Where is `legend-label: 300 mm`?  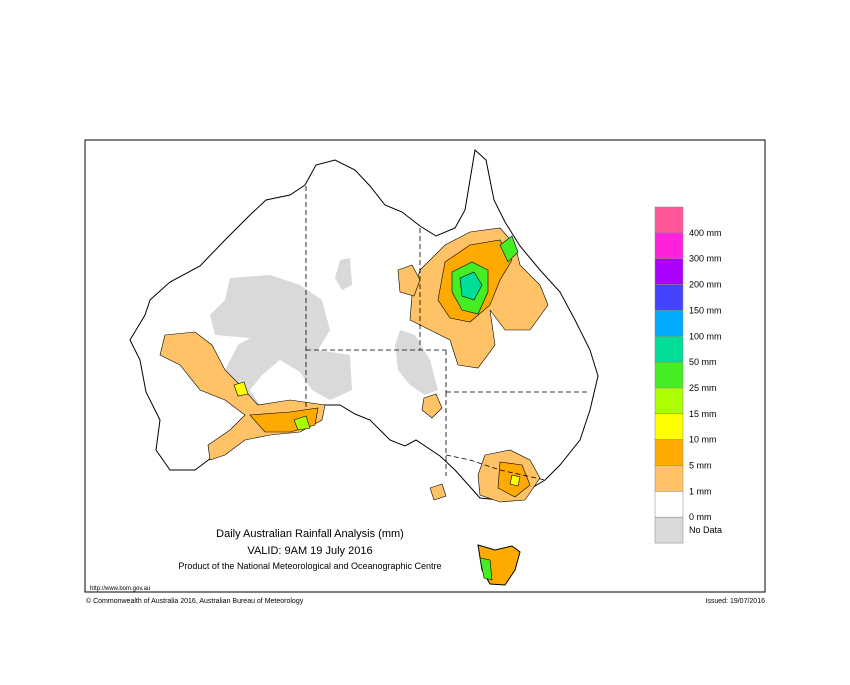
legend-label: 300 mm is located at coordinates (705, 259).